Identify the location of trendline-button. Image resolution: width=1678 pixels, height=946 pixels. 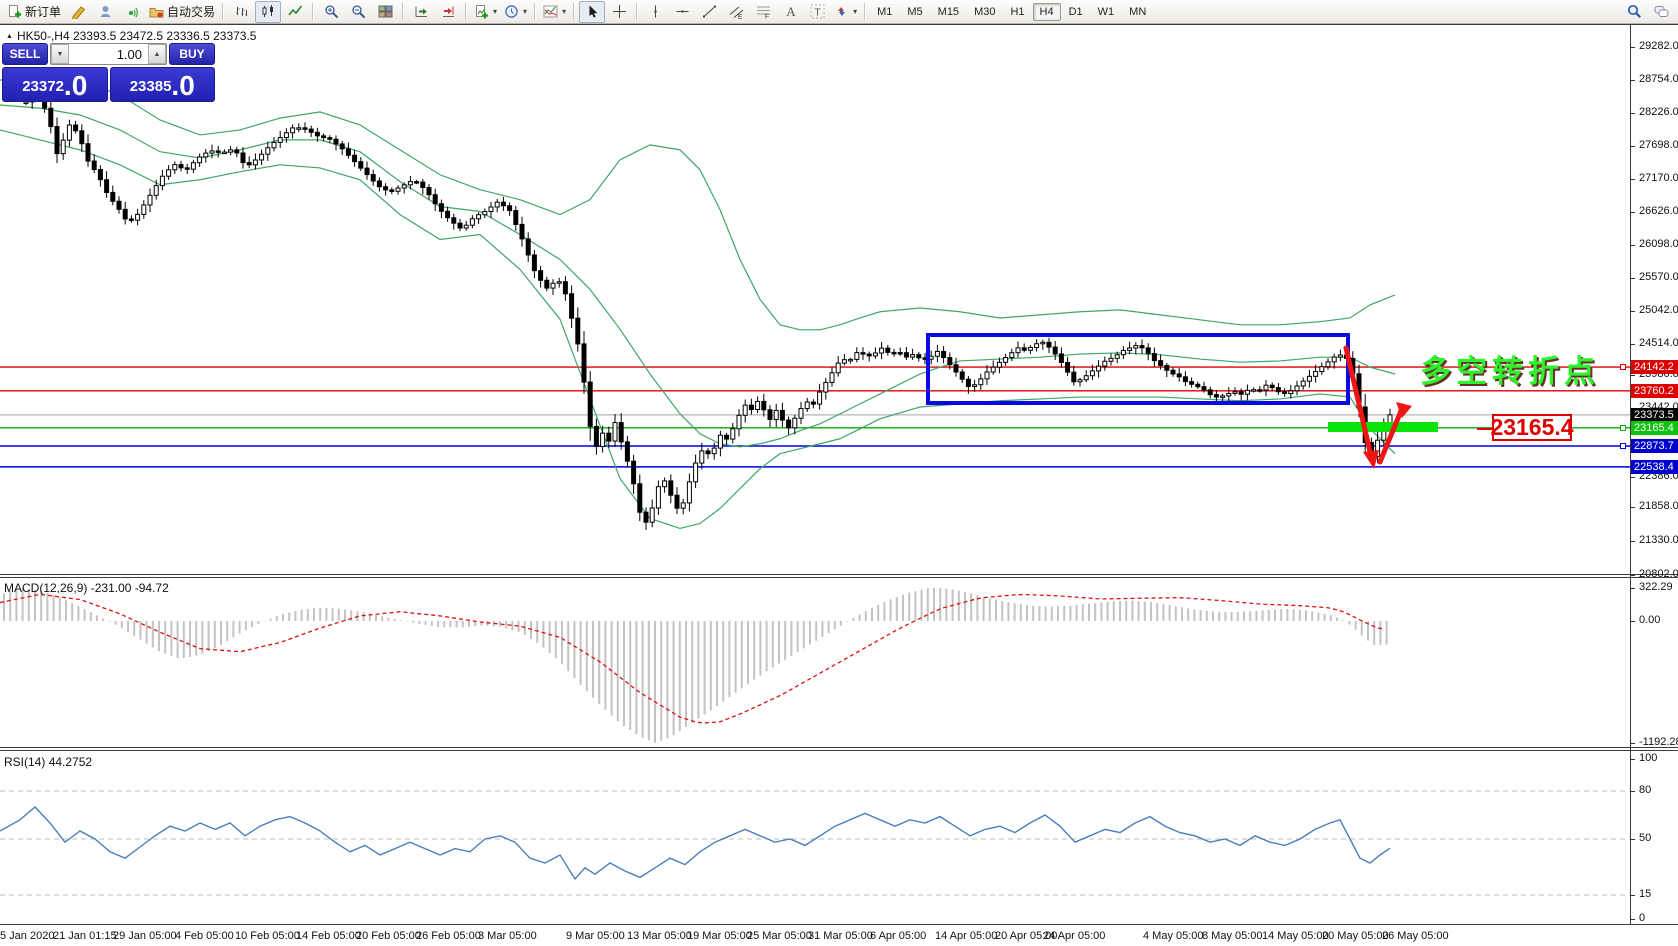
(709, 12).